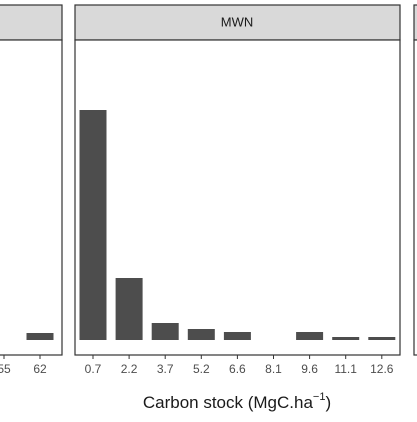 The image size is (417, 422). I want to click on x-axis-title-sup: −1, so click(319, 397).